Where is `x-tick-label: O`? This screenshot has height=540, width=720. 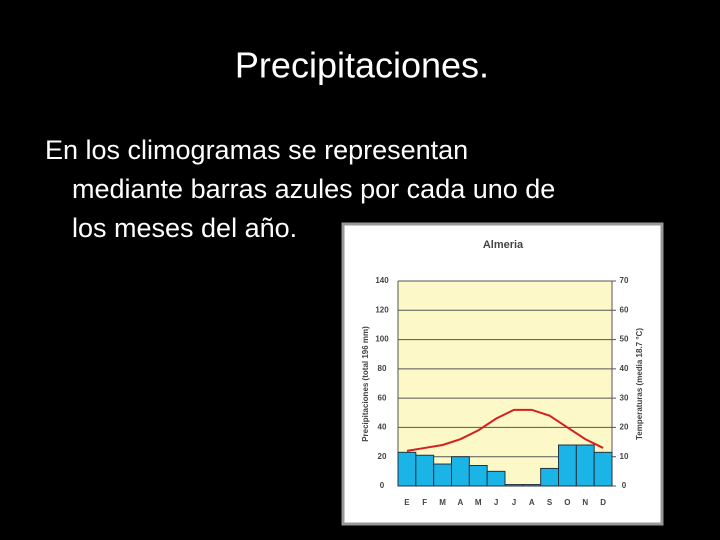 x-tick-label: O is located at coordinates (567, 502).